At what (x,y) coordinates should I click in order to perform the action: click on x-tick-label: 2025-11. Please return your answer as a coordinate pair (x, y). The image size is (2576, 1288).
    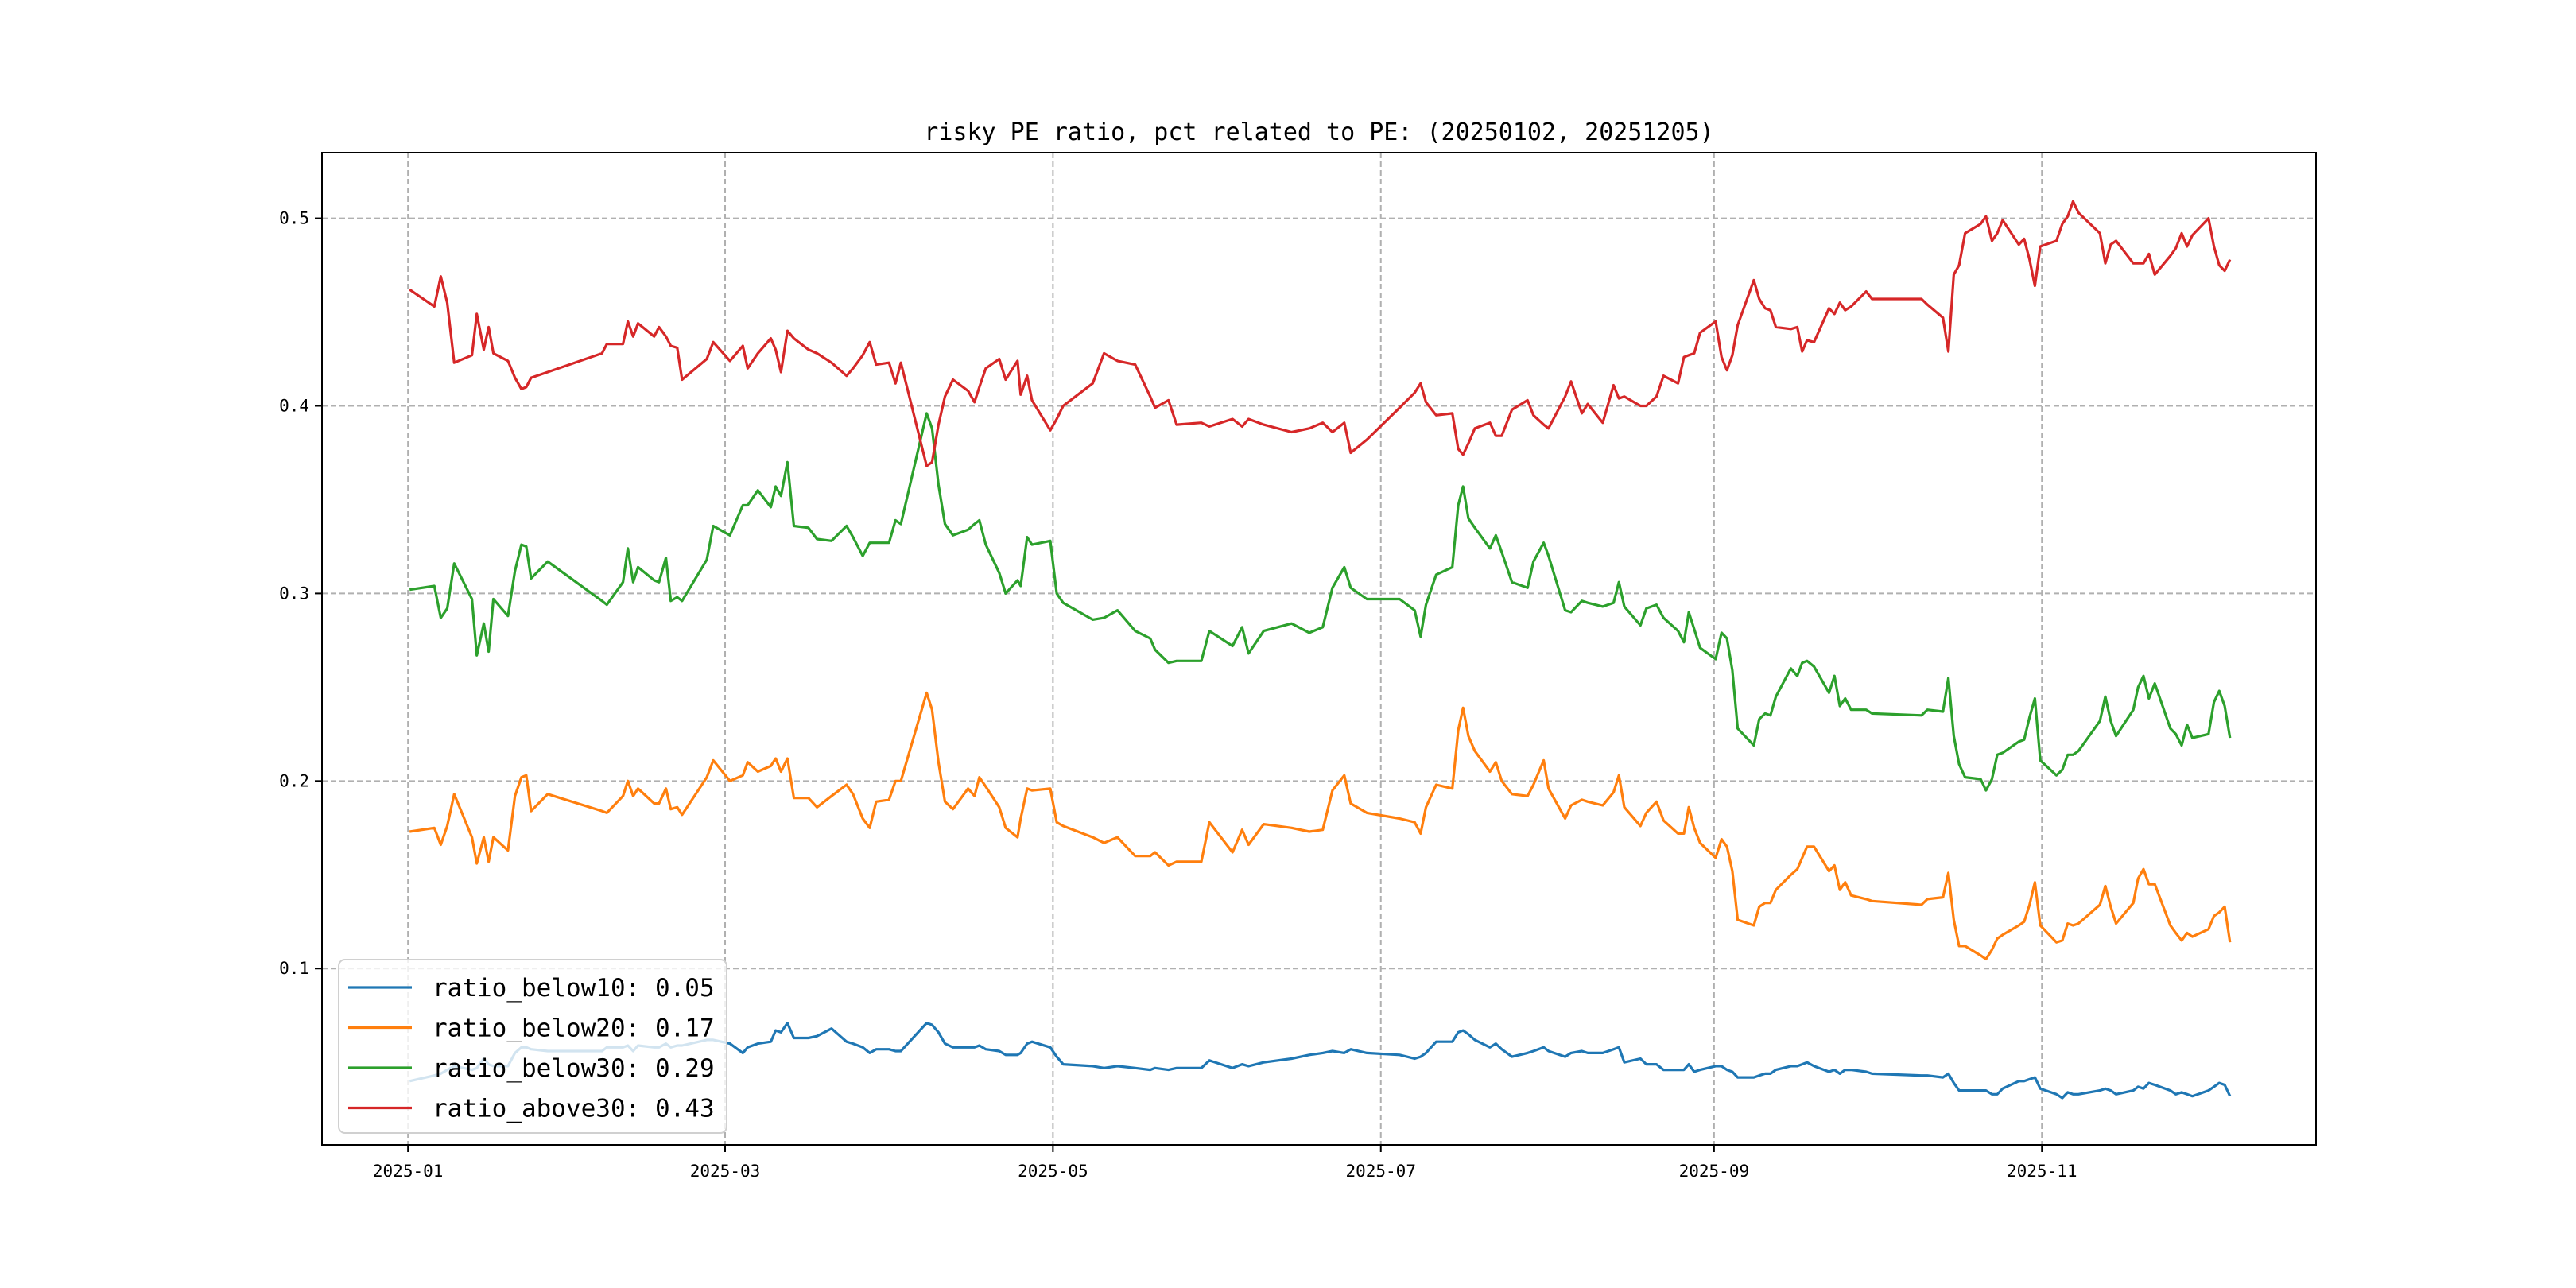
    Looking at the image, I should click on (2042, 1171).